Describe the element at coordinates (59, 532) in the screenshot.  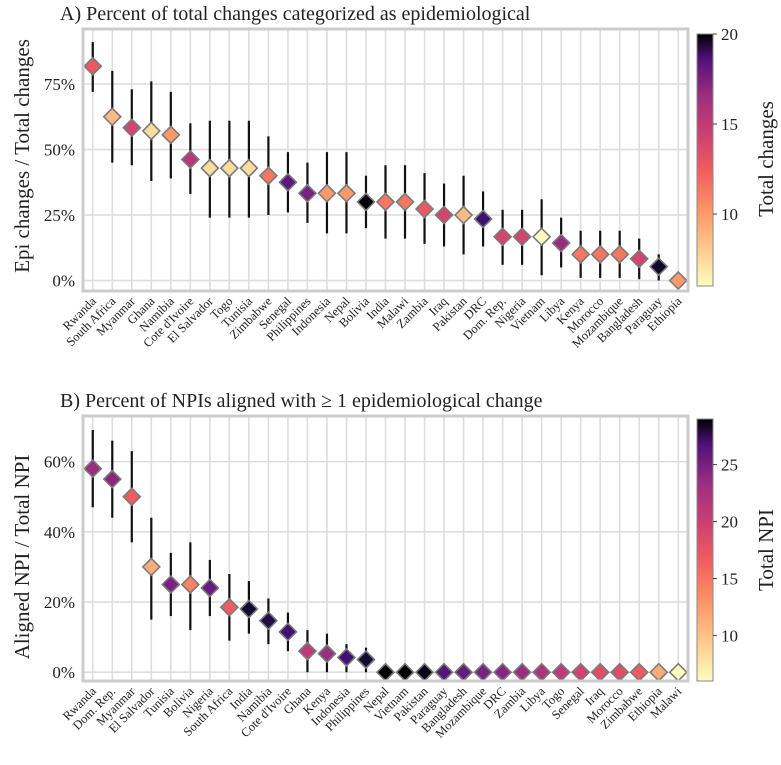
I see `panel-b-y-tick-label-2: 40%` at that location.